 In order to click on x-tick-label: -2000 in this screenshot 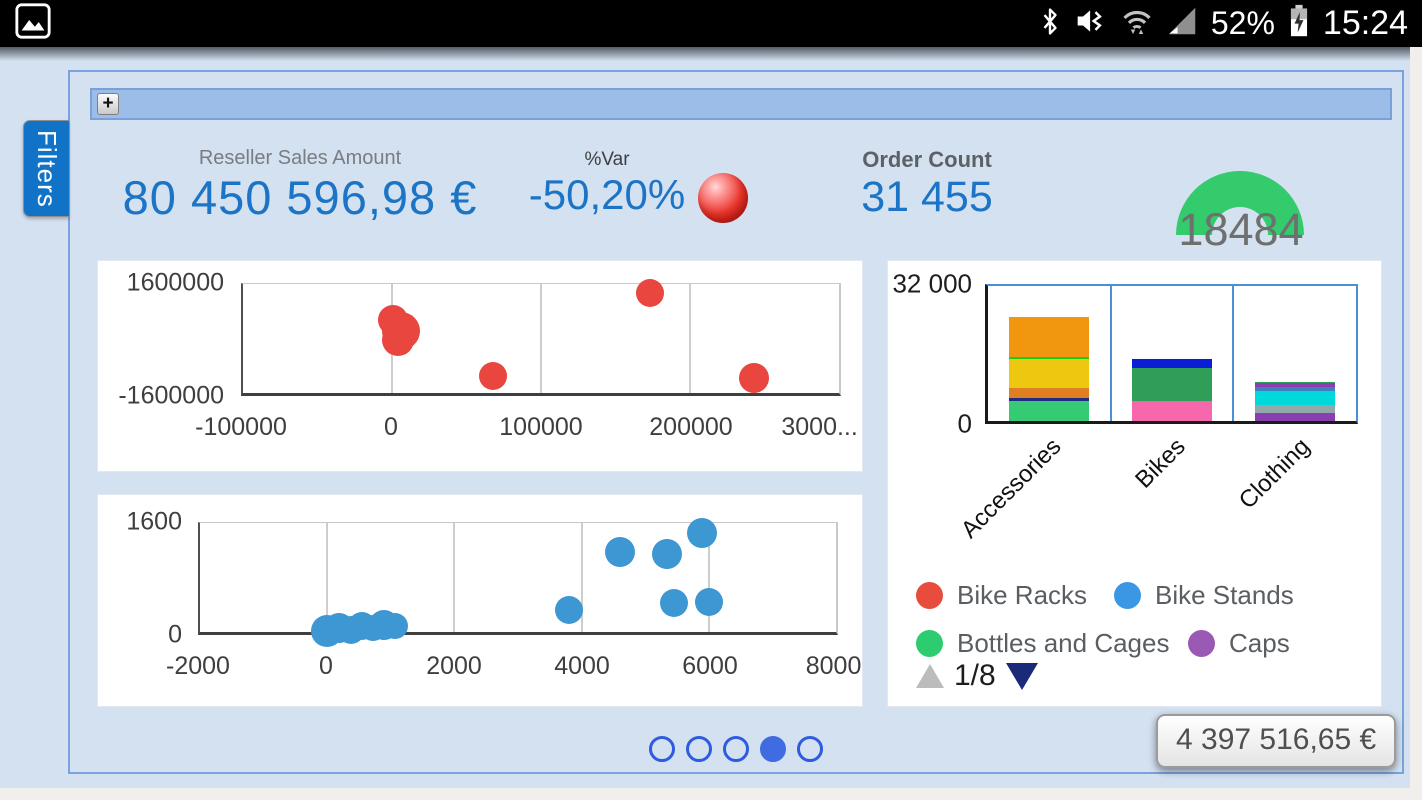, I will do `click(198, 666)`.